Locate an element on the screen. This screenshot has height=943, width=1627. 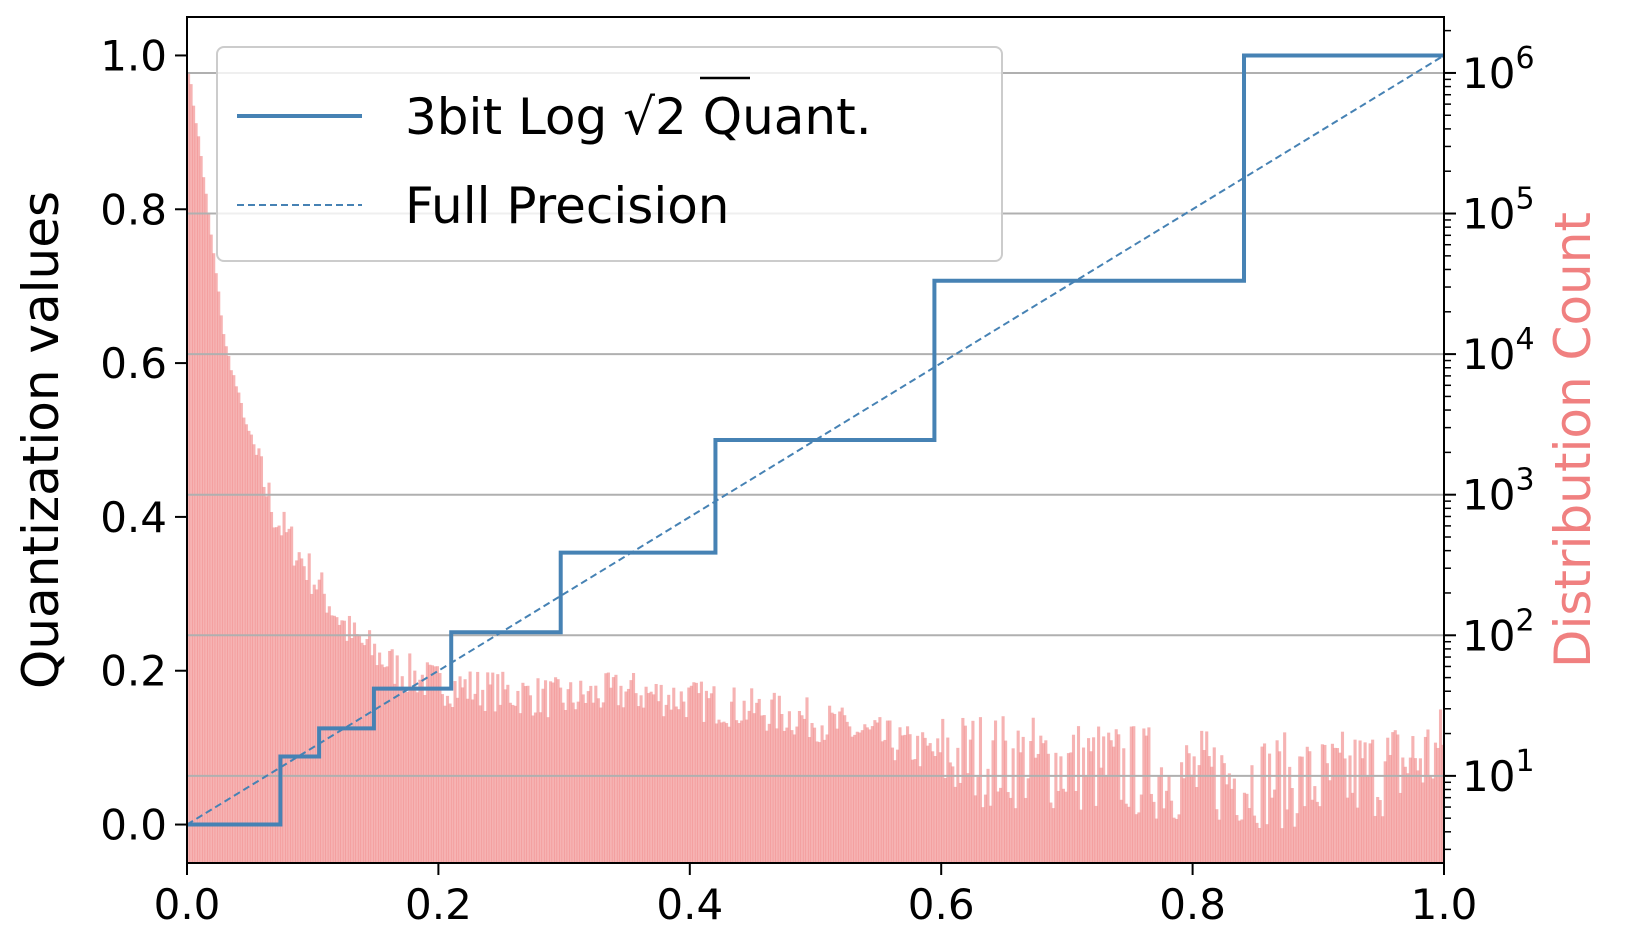
sqrt-symbol: √ is located at coordinates (639, 117).